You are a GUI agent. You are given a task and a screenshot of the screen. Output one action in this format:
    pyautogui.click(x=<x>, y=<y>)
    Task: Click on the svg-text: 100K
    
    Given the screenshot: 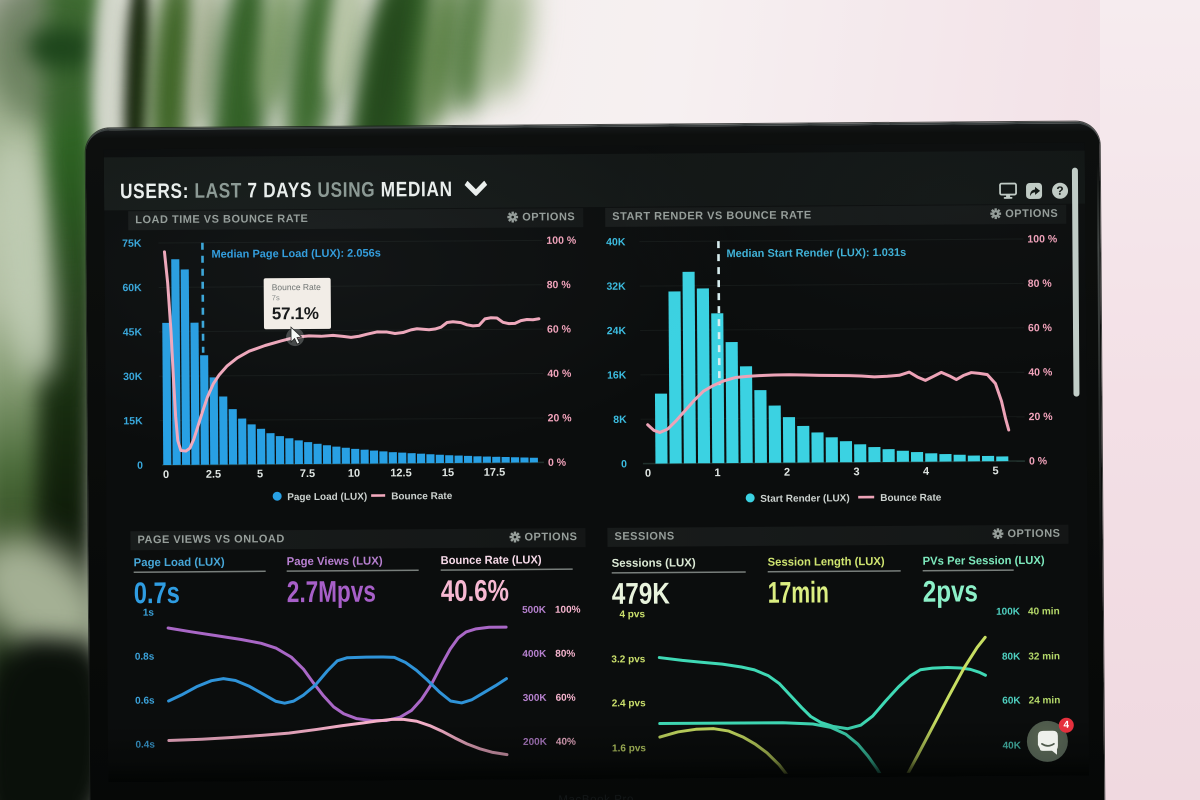 What is the action you would take?
    pyautogui.click(x=1008, y=612)
    